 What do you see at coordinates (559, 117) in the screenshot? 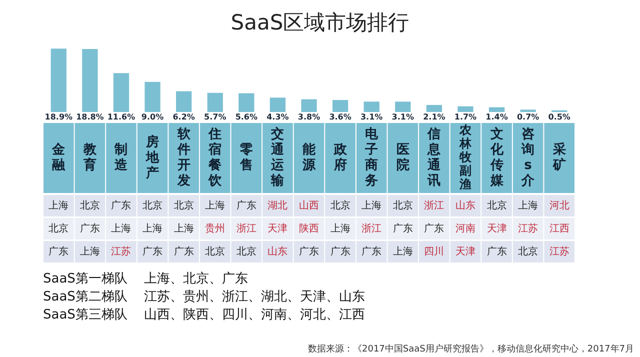
I see `data-label: 0.5%` at bounding box center [559, 117].